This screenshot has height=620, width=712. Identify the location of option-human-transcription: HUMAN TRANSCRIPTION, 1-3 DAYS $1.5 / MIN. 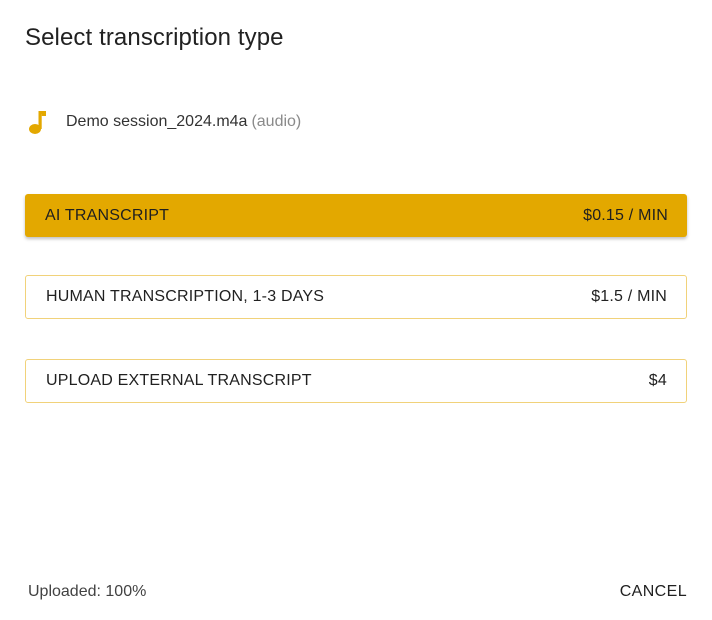
(356, 297).